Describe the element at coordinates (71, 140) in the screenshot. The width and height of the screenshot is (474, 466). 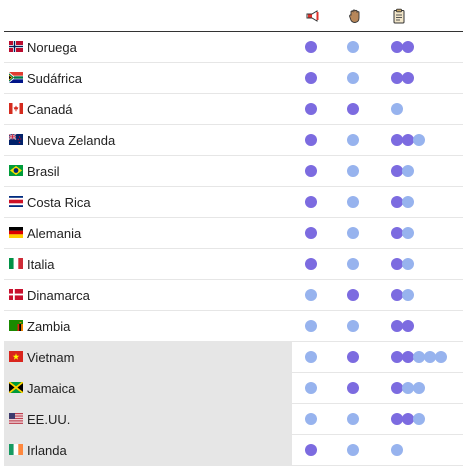
I see `country-name: Nueva Zelanda` at that location.